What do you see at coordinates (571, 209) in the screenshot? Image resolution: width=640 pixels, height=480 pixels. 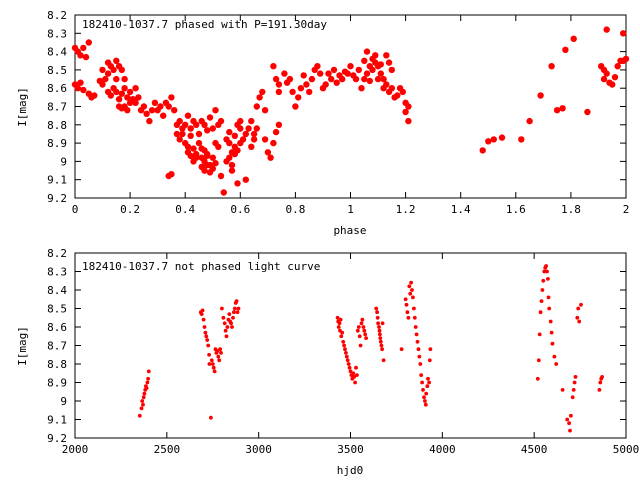 I see `x-tick-label: 1.8` at bounding box center [571, 209].